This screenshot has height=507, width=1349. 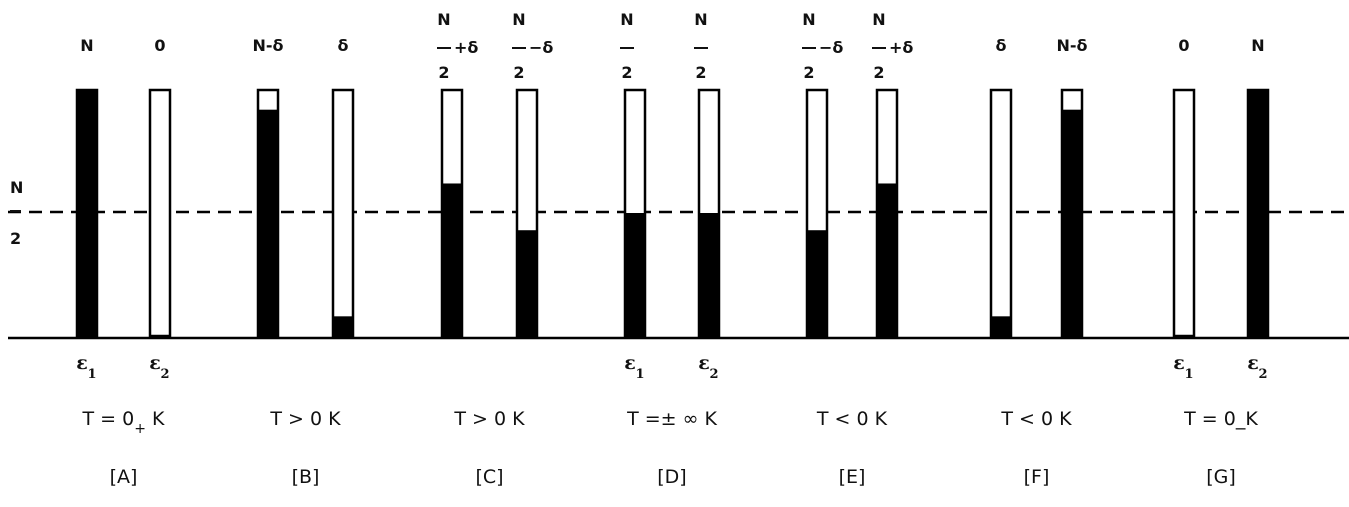 I want to click on axis-label-n-over-2: N 2, so click(x=16, y=213).